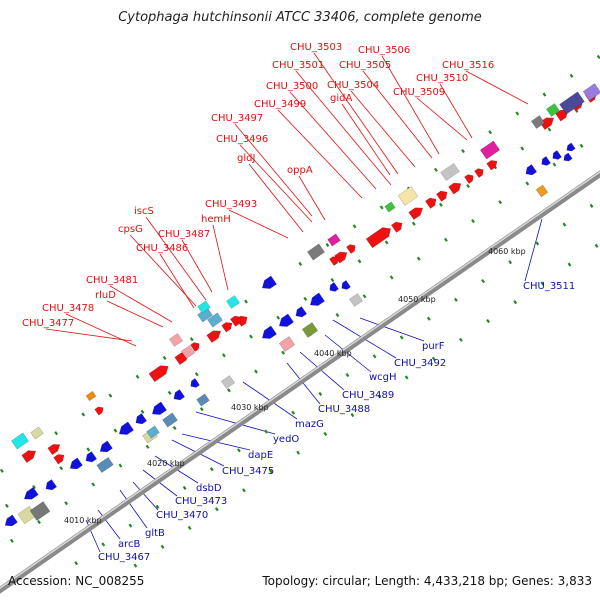  Describe the element at coordinates (280, 104) in the screenshot. I see `gene-label-forward: CHU_3499` at that location.